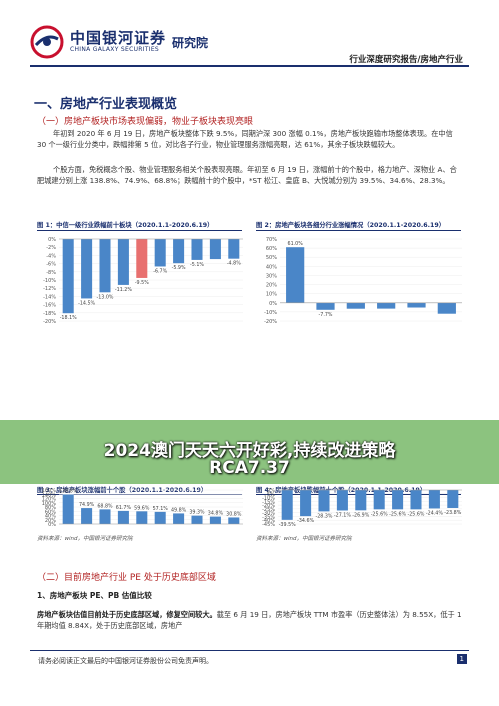 The image size is (499, 706). What do you see at coordinates (86, 303) in the screenshot?
I see `bar-data-label: -14.5%` at bounding box center [86, 303].